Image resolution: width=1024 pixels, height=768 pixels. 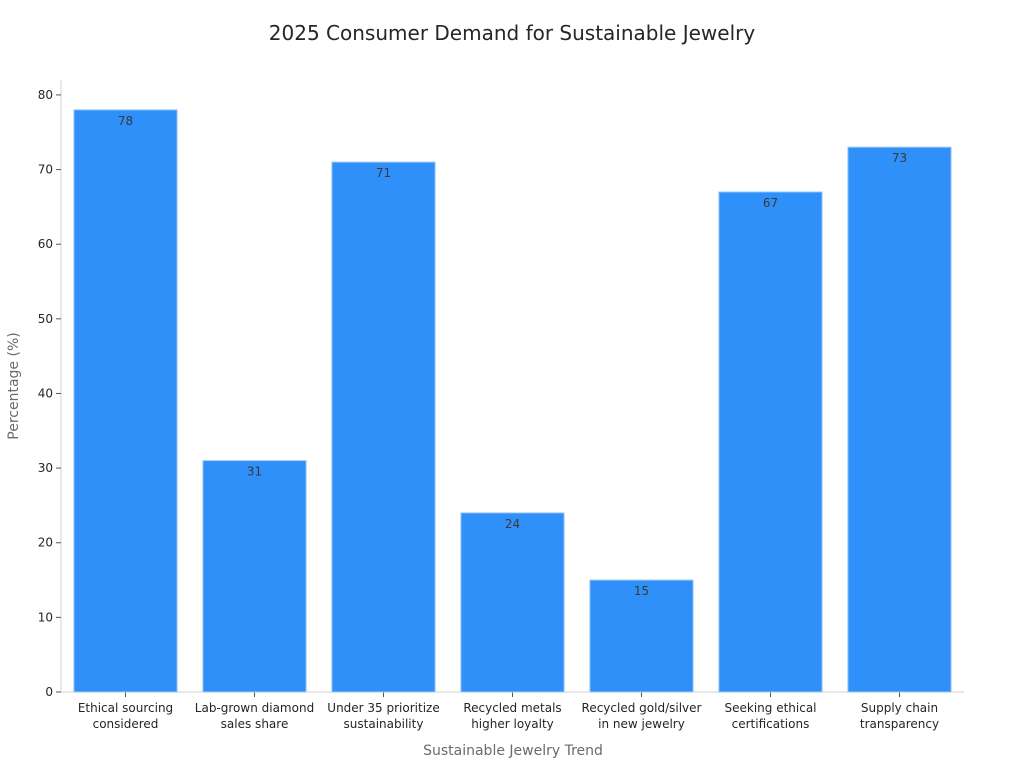 I want to click on x-tick-label-line: Supply chain, so click(x=899, y=708).